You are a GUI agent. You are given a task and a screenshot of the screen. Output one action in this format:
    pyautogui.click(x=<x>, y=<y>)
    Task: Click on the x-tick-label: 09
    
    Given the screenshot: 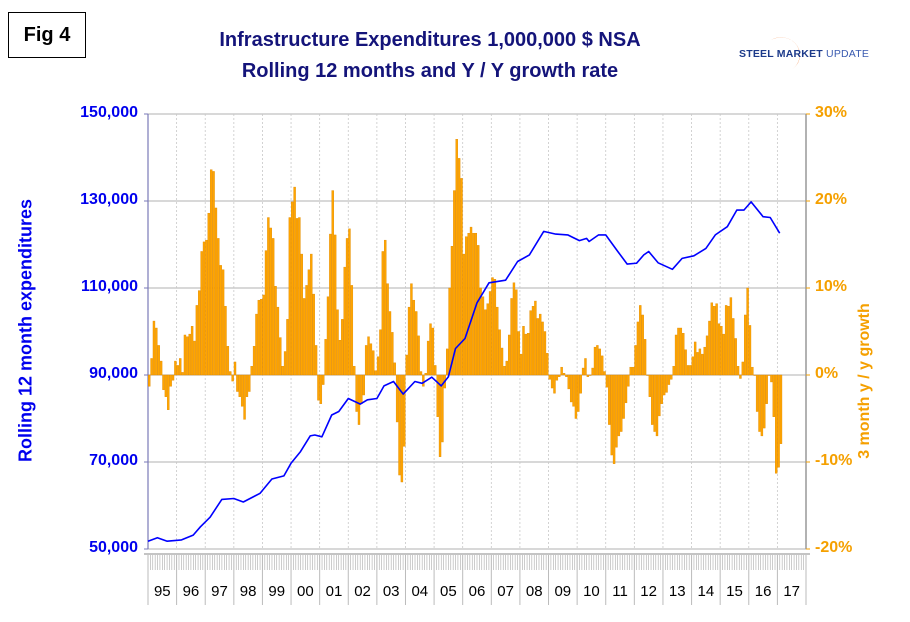 What is the action you would take?
    pyautogui.click(x=562, y=591)
    